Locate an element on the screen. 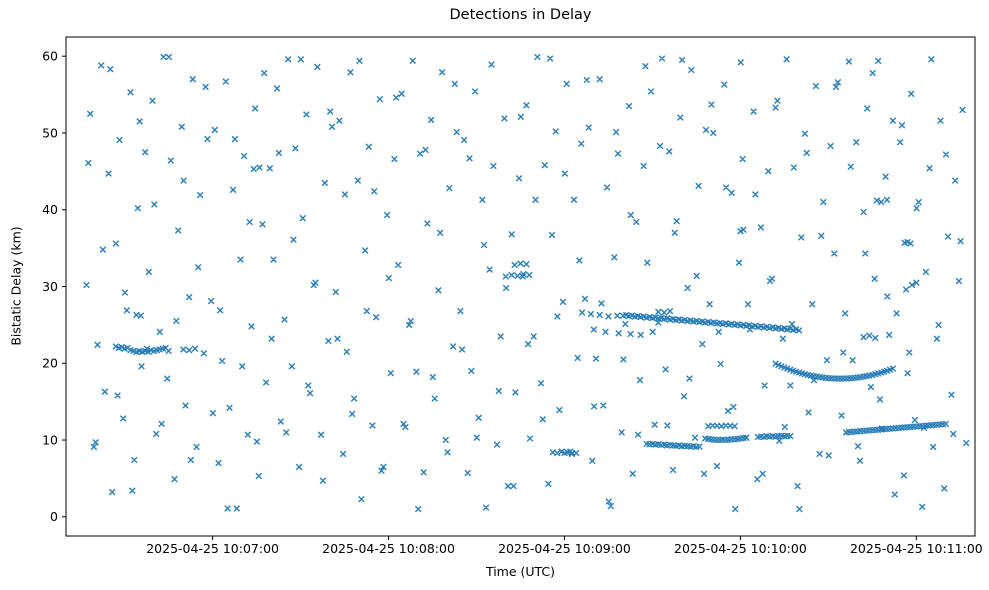 This screenshot has height=590, width=989. x-tick-label: 2025-04-25 10:11:00 is located at coordinates (916, 548).